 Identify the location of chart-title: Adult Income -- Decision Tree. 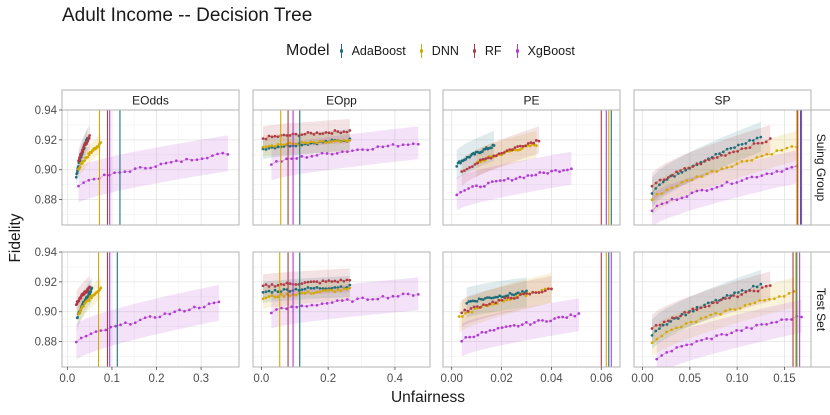
(187, 15).